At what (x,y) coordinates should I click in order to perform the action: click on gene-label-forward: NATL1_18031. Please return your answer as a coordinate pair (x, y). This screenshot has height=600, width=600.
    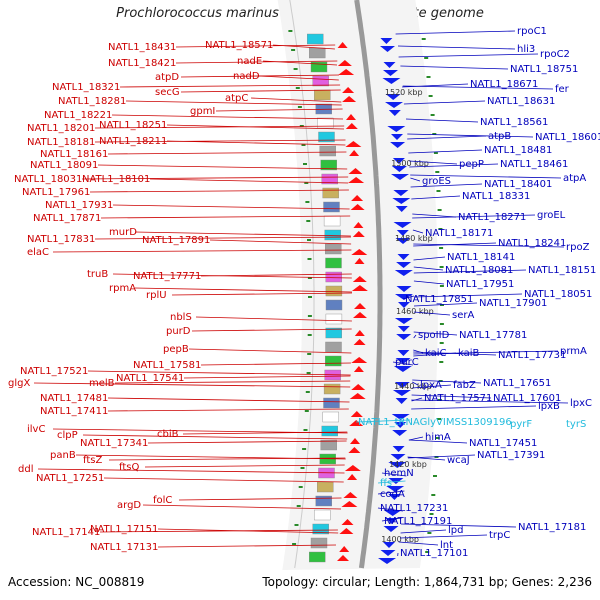
    Looking at the image, I should click on (48, 179).